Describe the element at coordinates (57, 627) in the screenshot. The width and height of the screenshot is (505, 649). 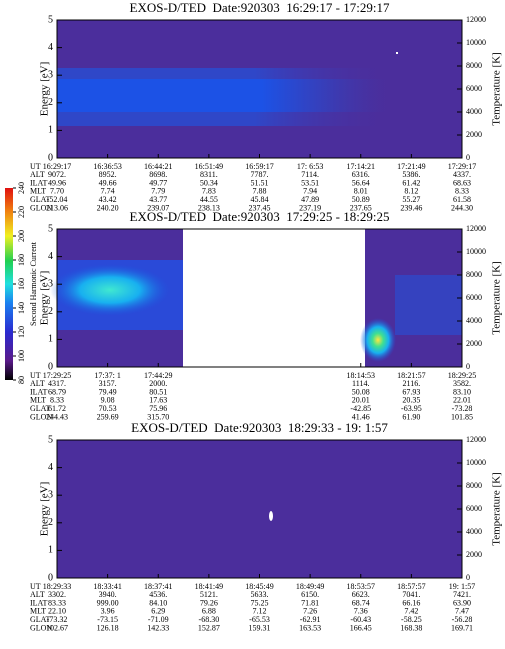
I see `table-cell: 102.67` at that location.